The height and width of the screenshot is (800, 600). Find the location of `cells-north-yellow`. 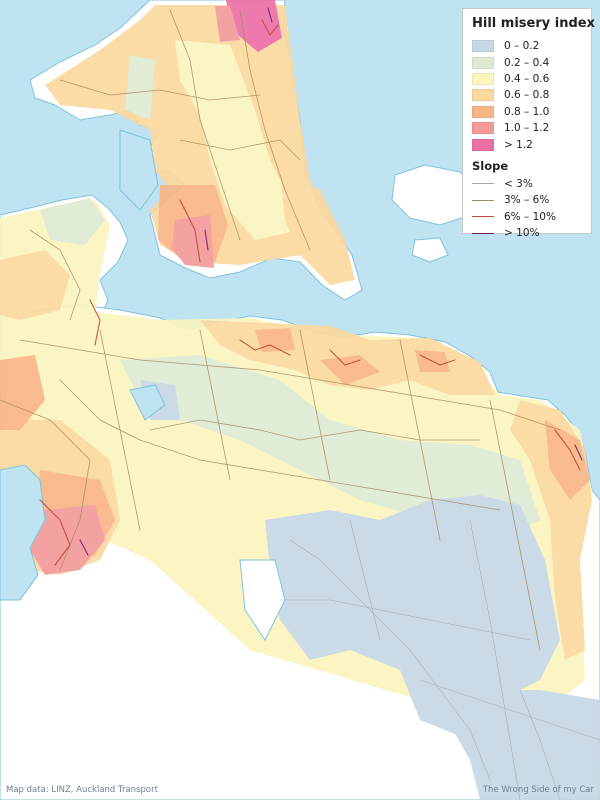

cells-north-yellow is located at coordinates (237, 140).